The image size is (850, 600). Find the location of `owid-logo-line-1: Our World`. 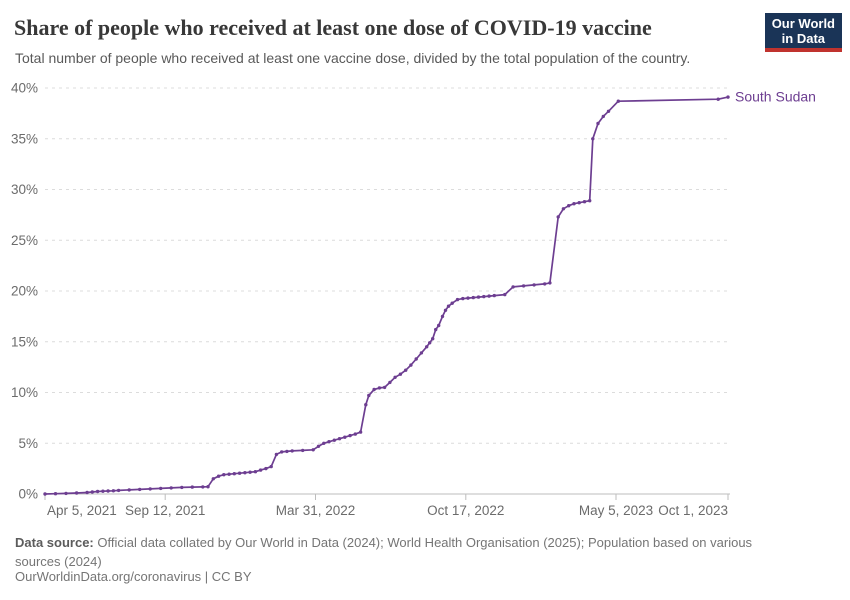

owid-logo-line-1: Our World is located at coordinates (803, 23).